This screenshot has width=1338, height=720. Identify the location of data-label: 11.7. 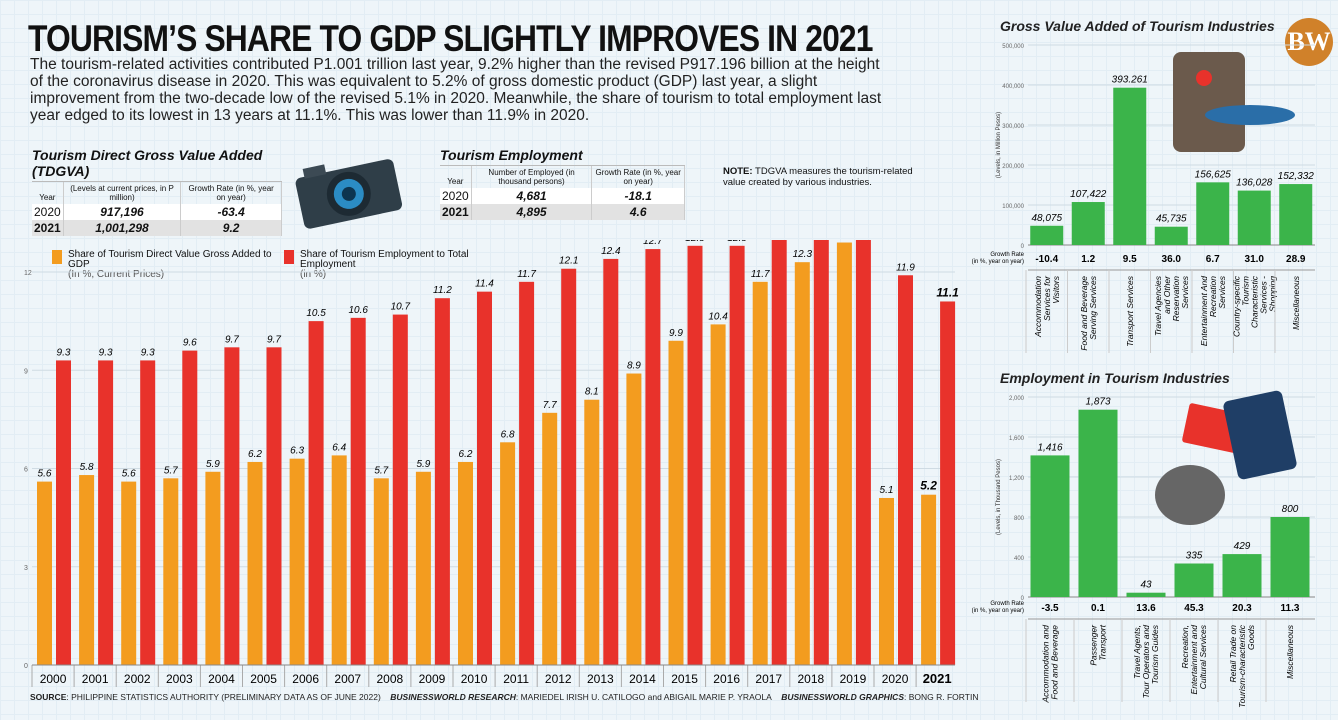
(526, 274).